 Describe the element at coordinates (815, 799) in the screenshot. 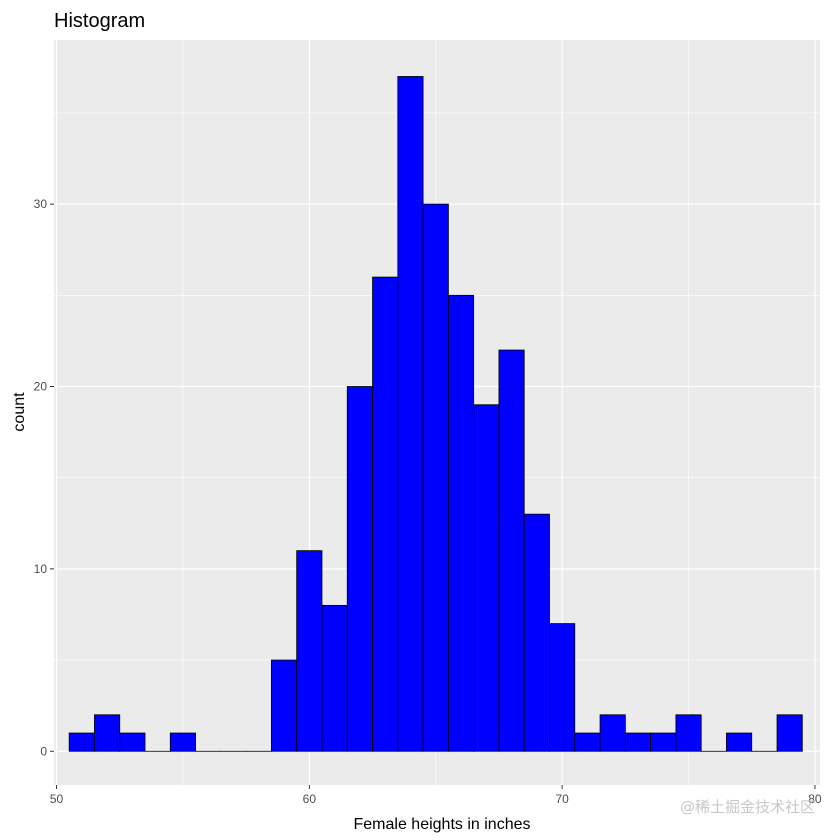

I see `x-tick-label: 80` at that location.